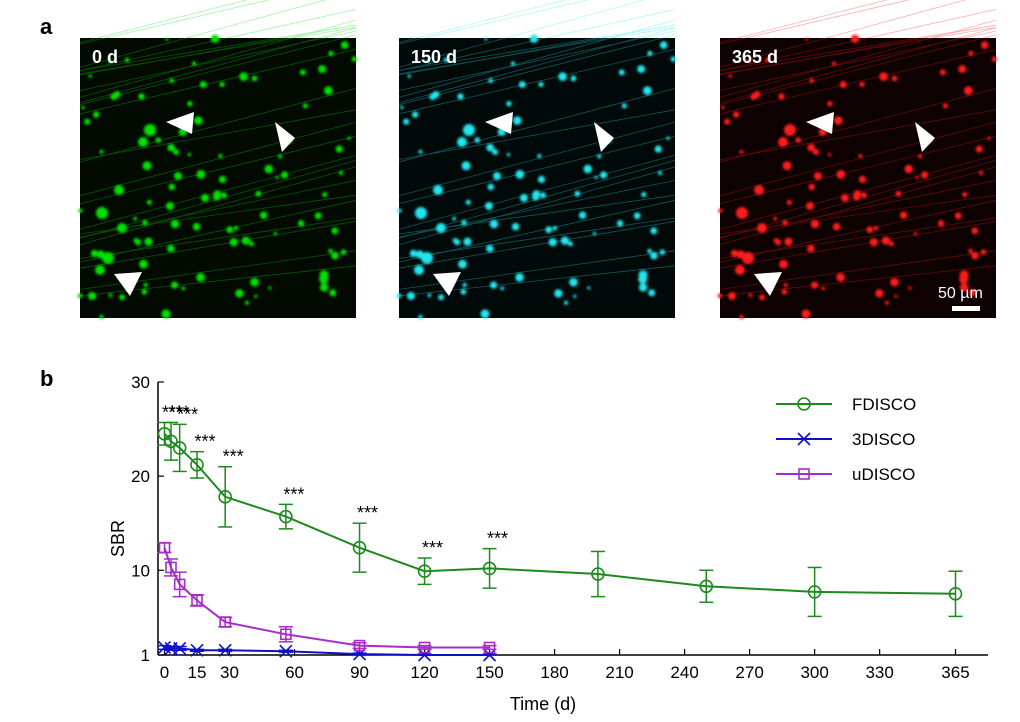  I want to click on cell-bodies, so click(857, 177).